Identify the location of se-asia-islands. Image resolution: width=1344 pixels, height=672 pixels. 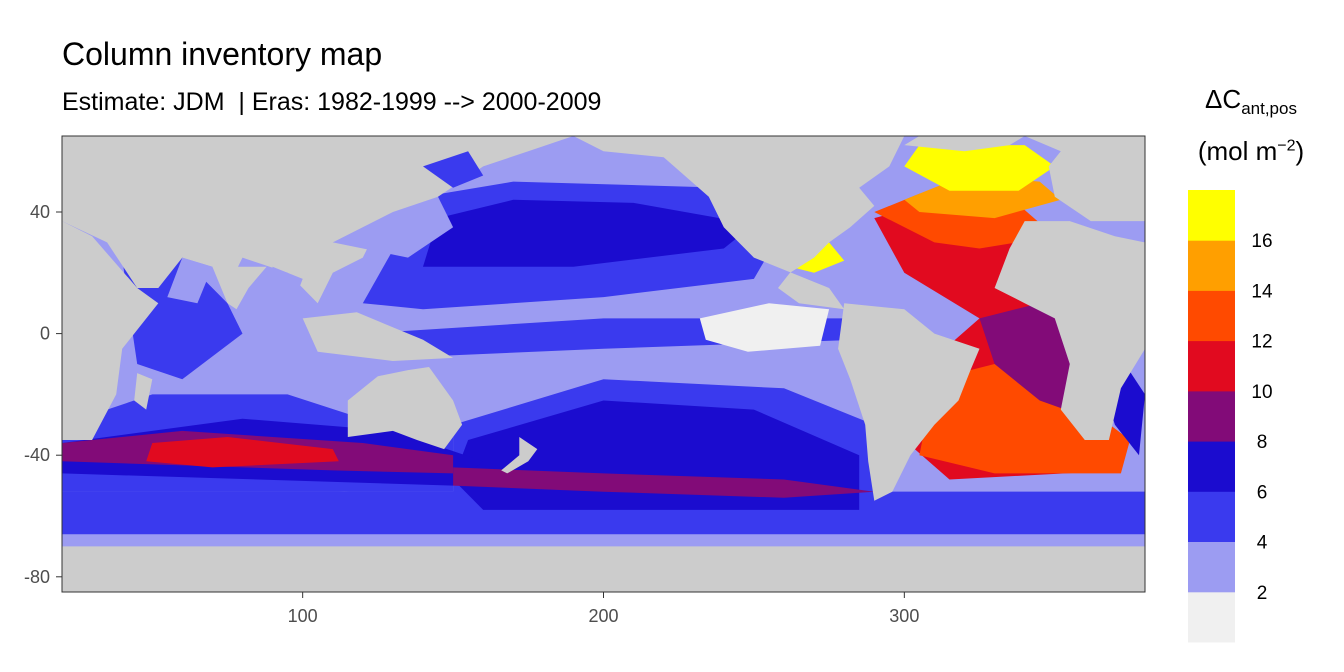
(378, 336).